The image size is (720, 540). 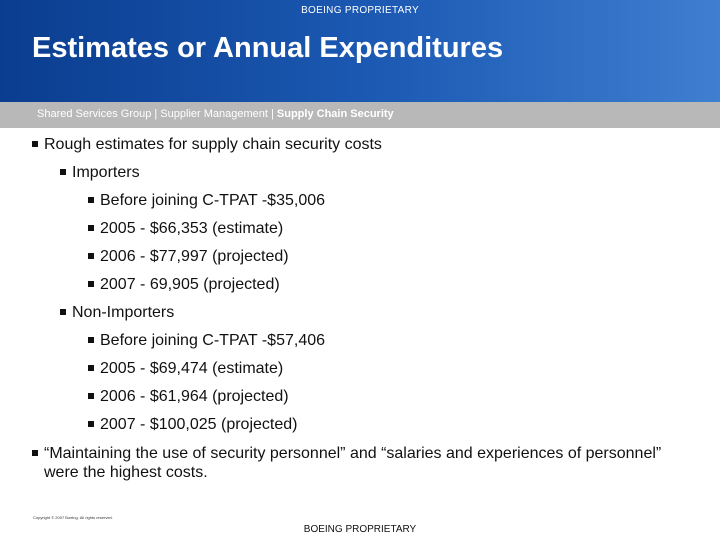 I want to click on bullet-text: 2005 - $69,474 (estimate), so click(x=192, y=368).